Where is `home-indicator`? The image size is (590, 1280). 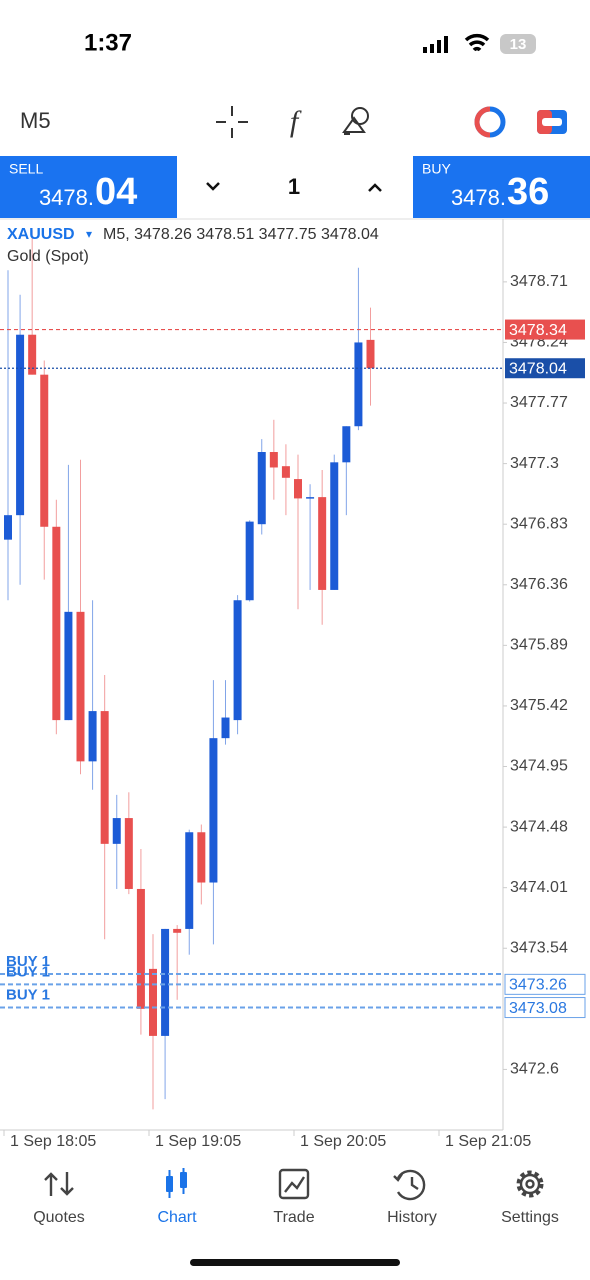 home-indicator is located at coordinates (295, 1262).